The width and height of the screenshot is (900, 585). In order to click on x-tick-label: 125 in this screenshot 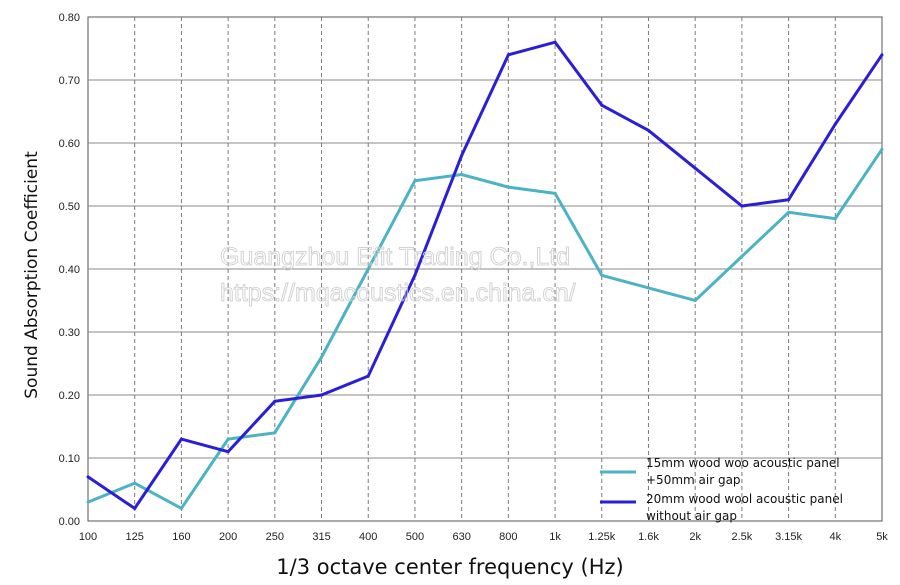, I will do `click(135, 537)`.